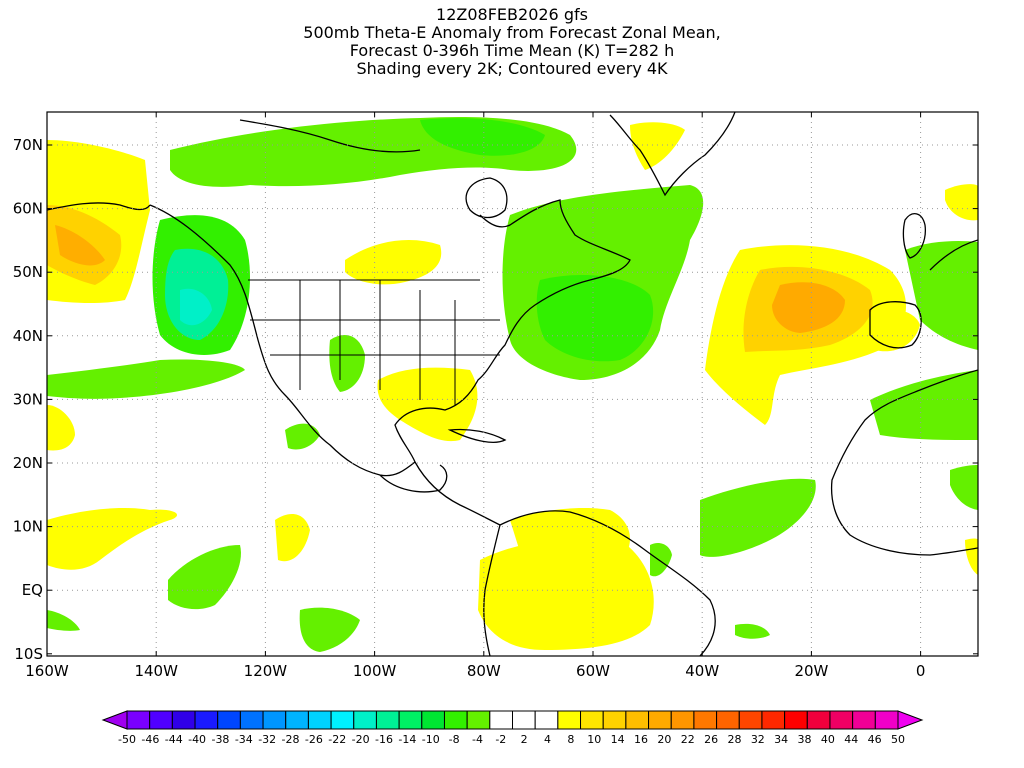  I want to click on colorbar-label: -10, so click(431, 739).